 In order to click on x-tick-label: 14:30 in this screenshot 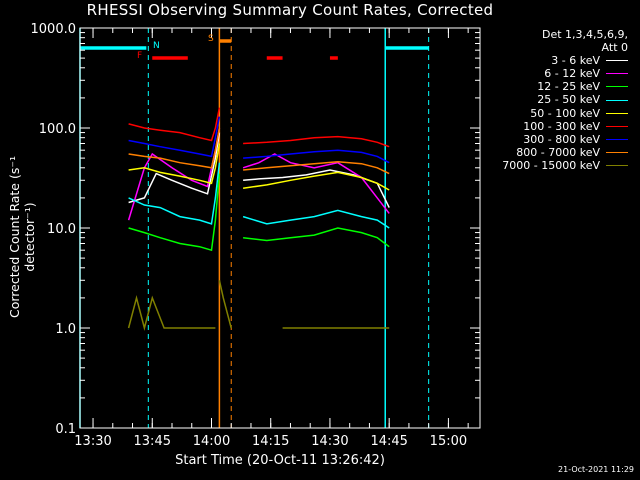, I will do `click(329, 441)`.